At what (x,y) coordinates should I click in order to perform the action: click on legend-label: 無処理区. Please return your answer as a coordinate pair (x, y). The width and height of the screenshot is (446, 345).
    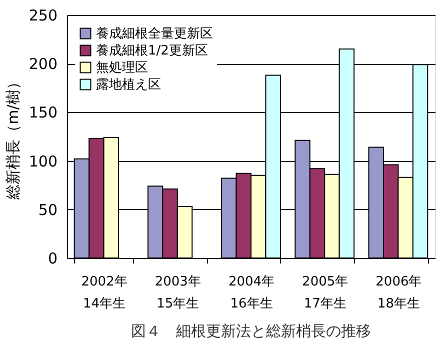
    Looking at the image, I should click on (122, 68).